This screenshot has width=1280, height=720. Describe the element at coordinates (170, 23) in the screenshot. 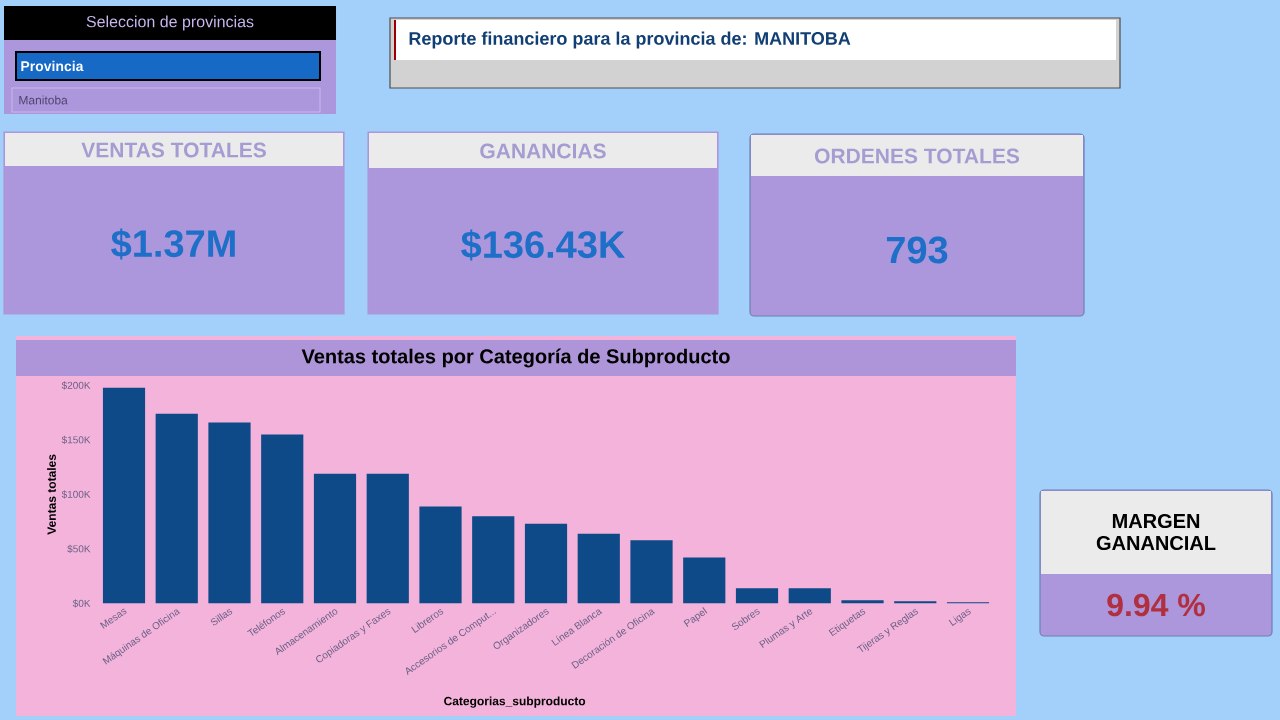

I see `text: Seleccion de provincias` at that location.